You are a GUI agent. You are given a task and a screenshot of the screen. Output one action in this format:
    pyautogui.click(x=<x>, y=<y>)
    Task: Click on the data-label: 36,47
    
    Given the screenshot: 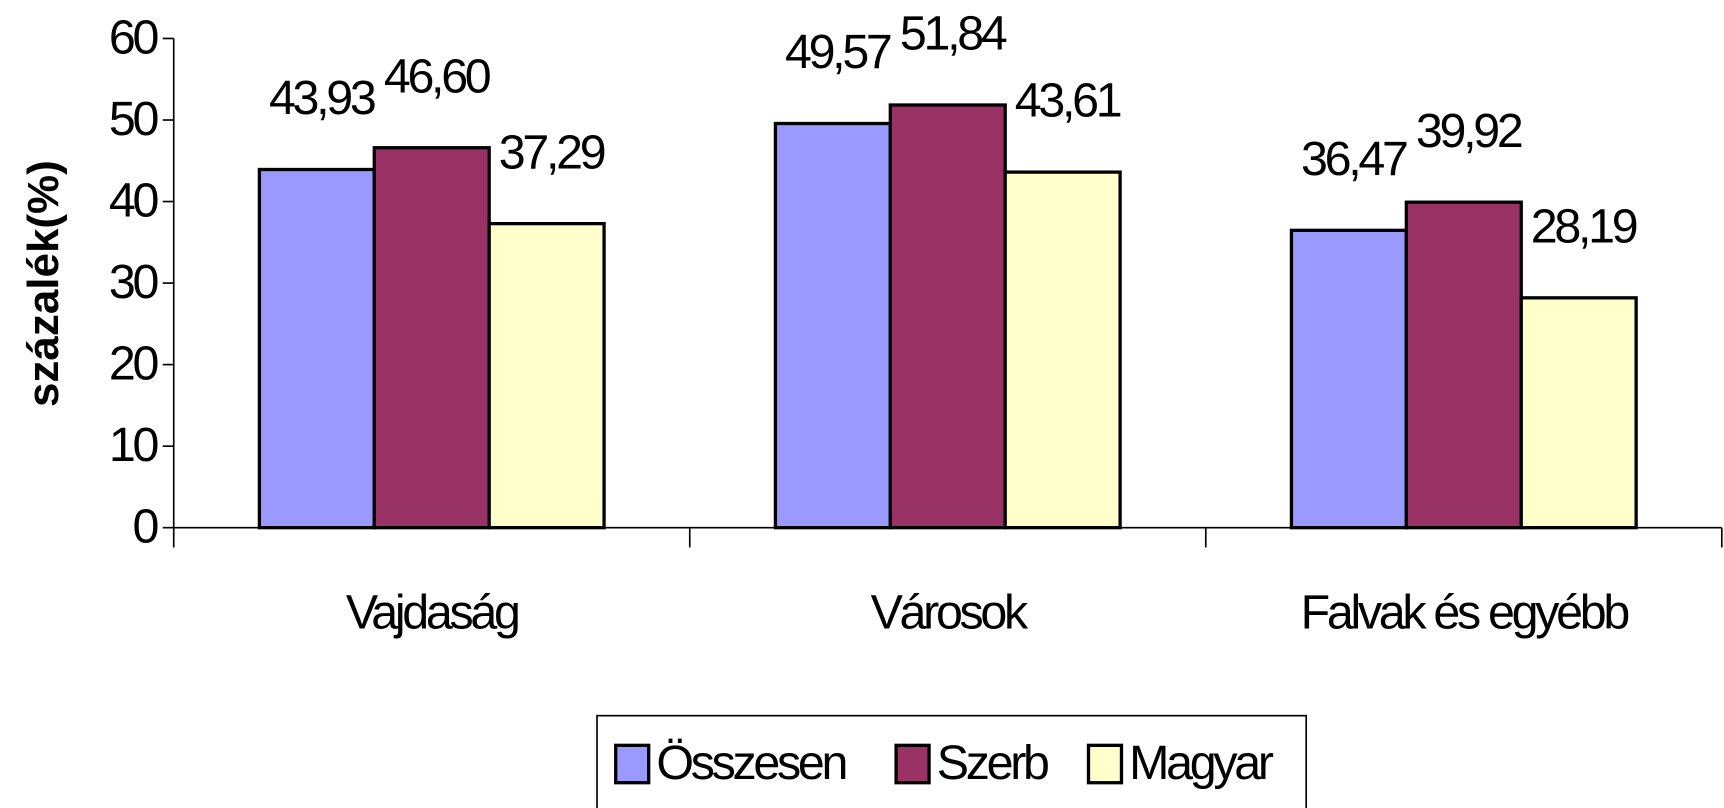 What is the action you would take?
    pyautogui.click(x=1354, y=159)
    